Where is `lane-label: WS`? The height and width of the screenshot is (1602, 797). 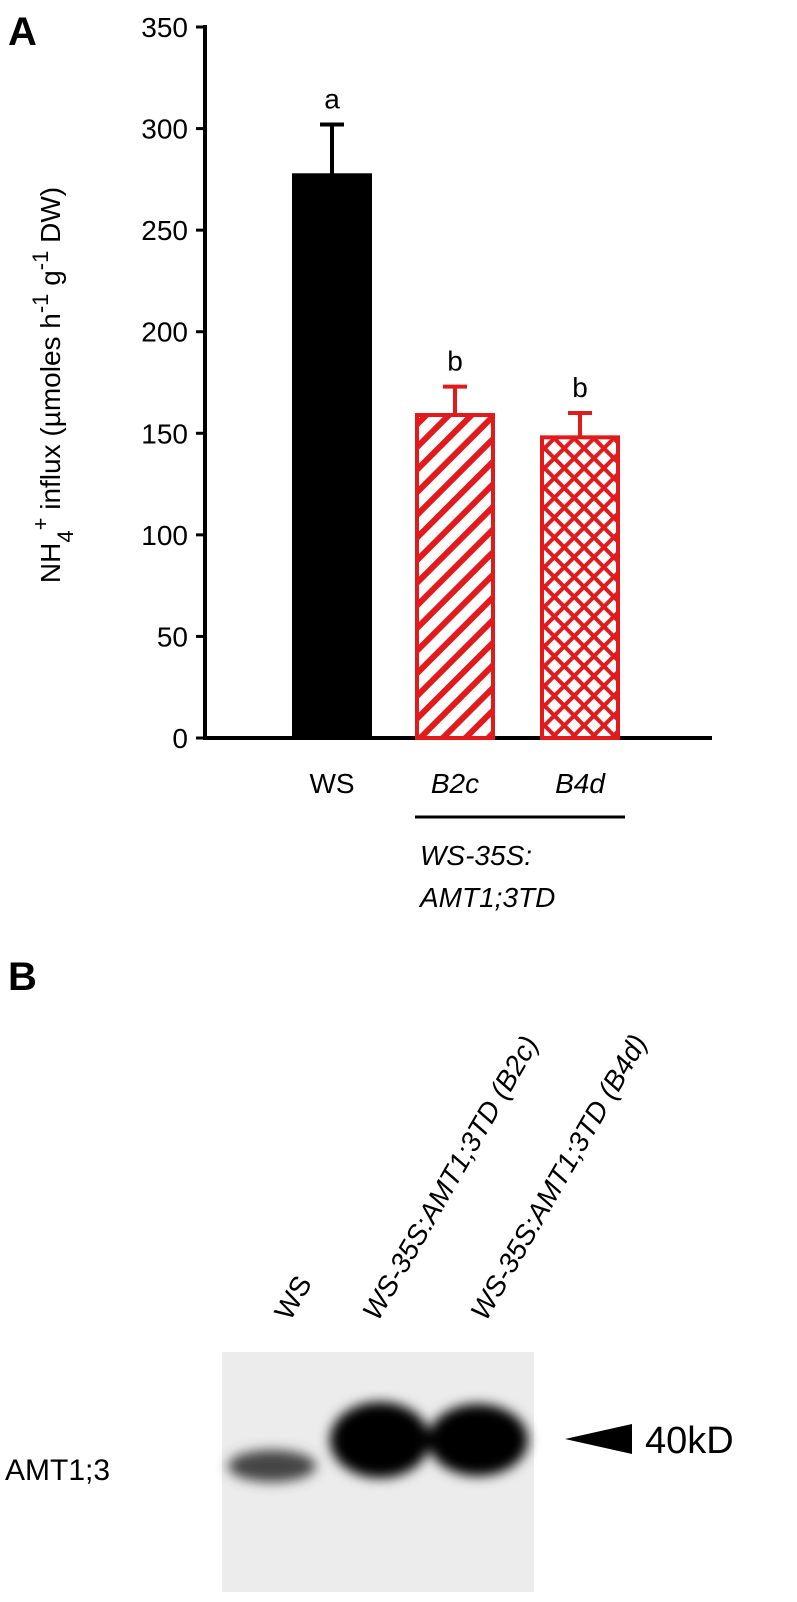
lane-label: WS is located at coordinates (292, 1297).